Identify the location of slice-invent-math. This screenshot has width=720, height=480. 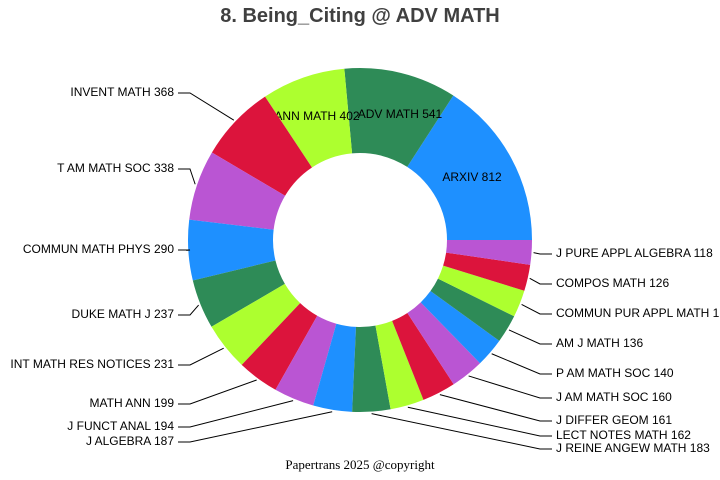
(261, 146).